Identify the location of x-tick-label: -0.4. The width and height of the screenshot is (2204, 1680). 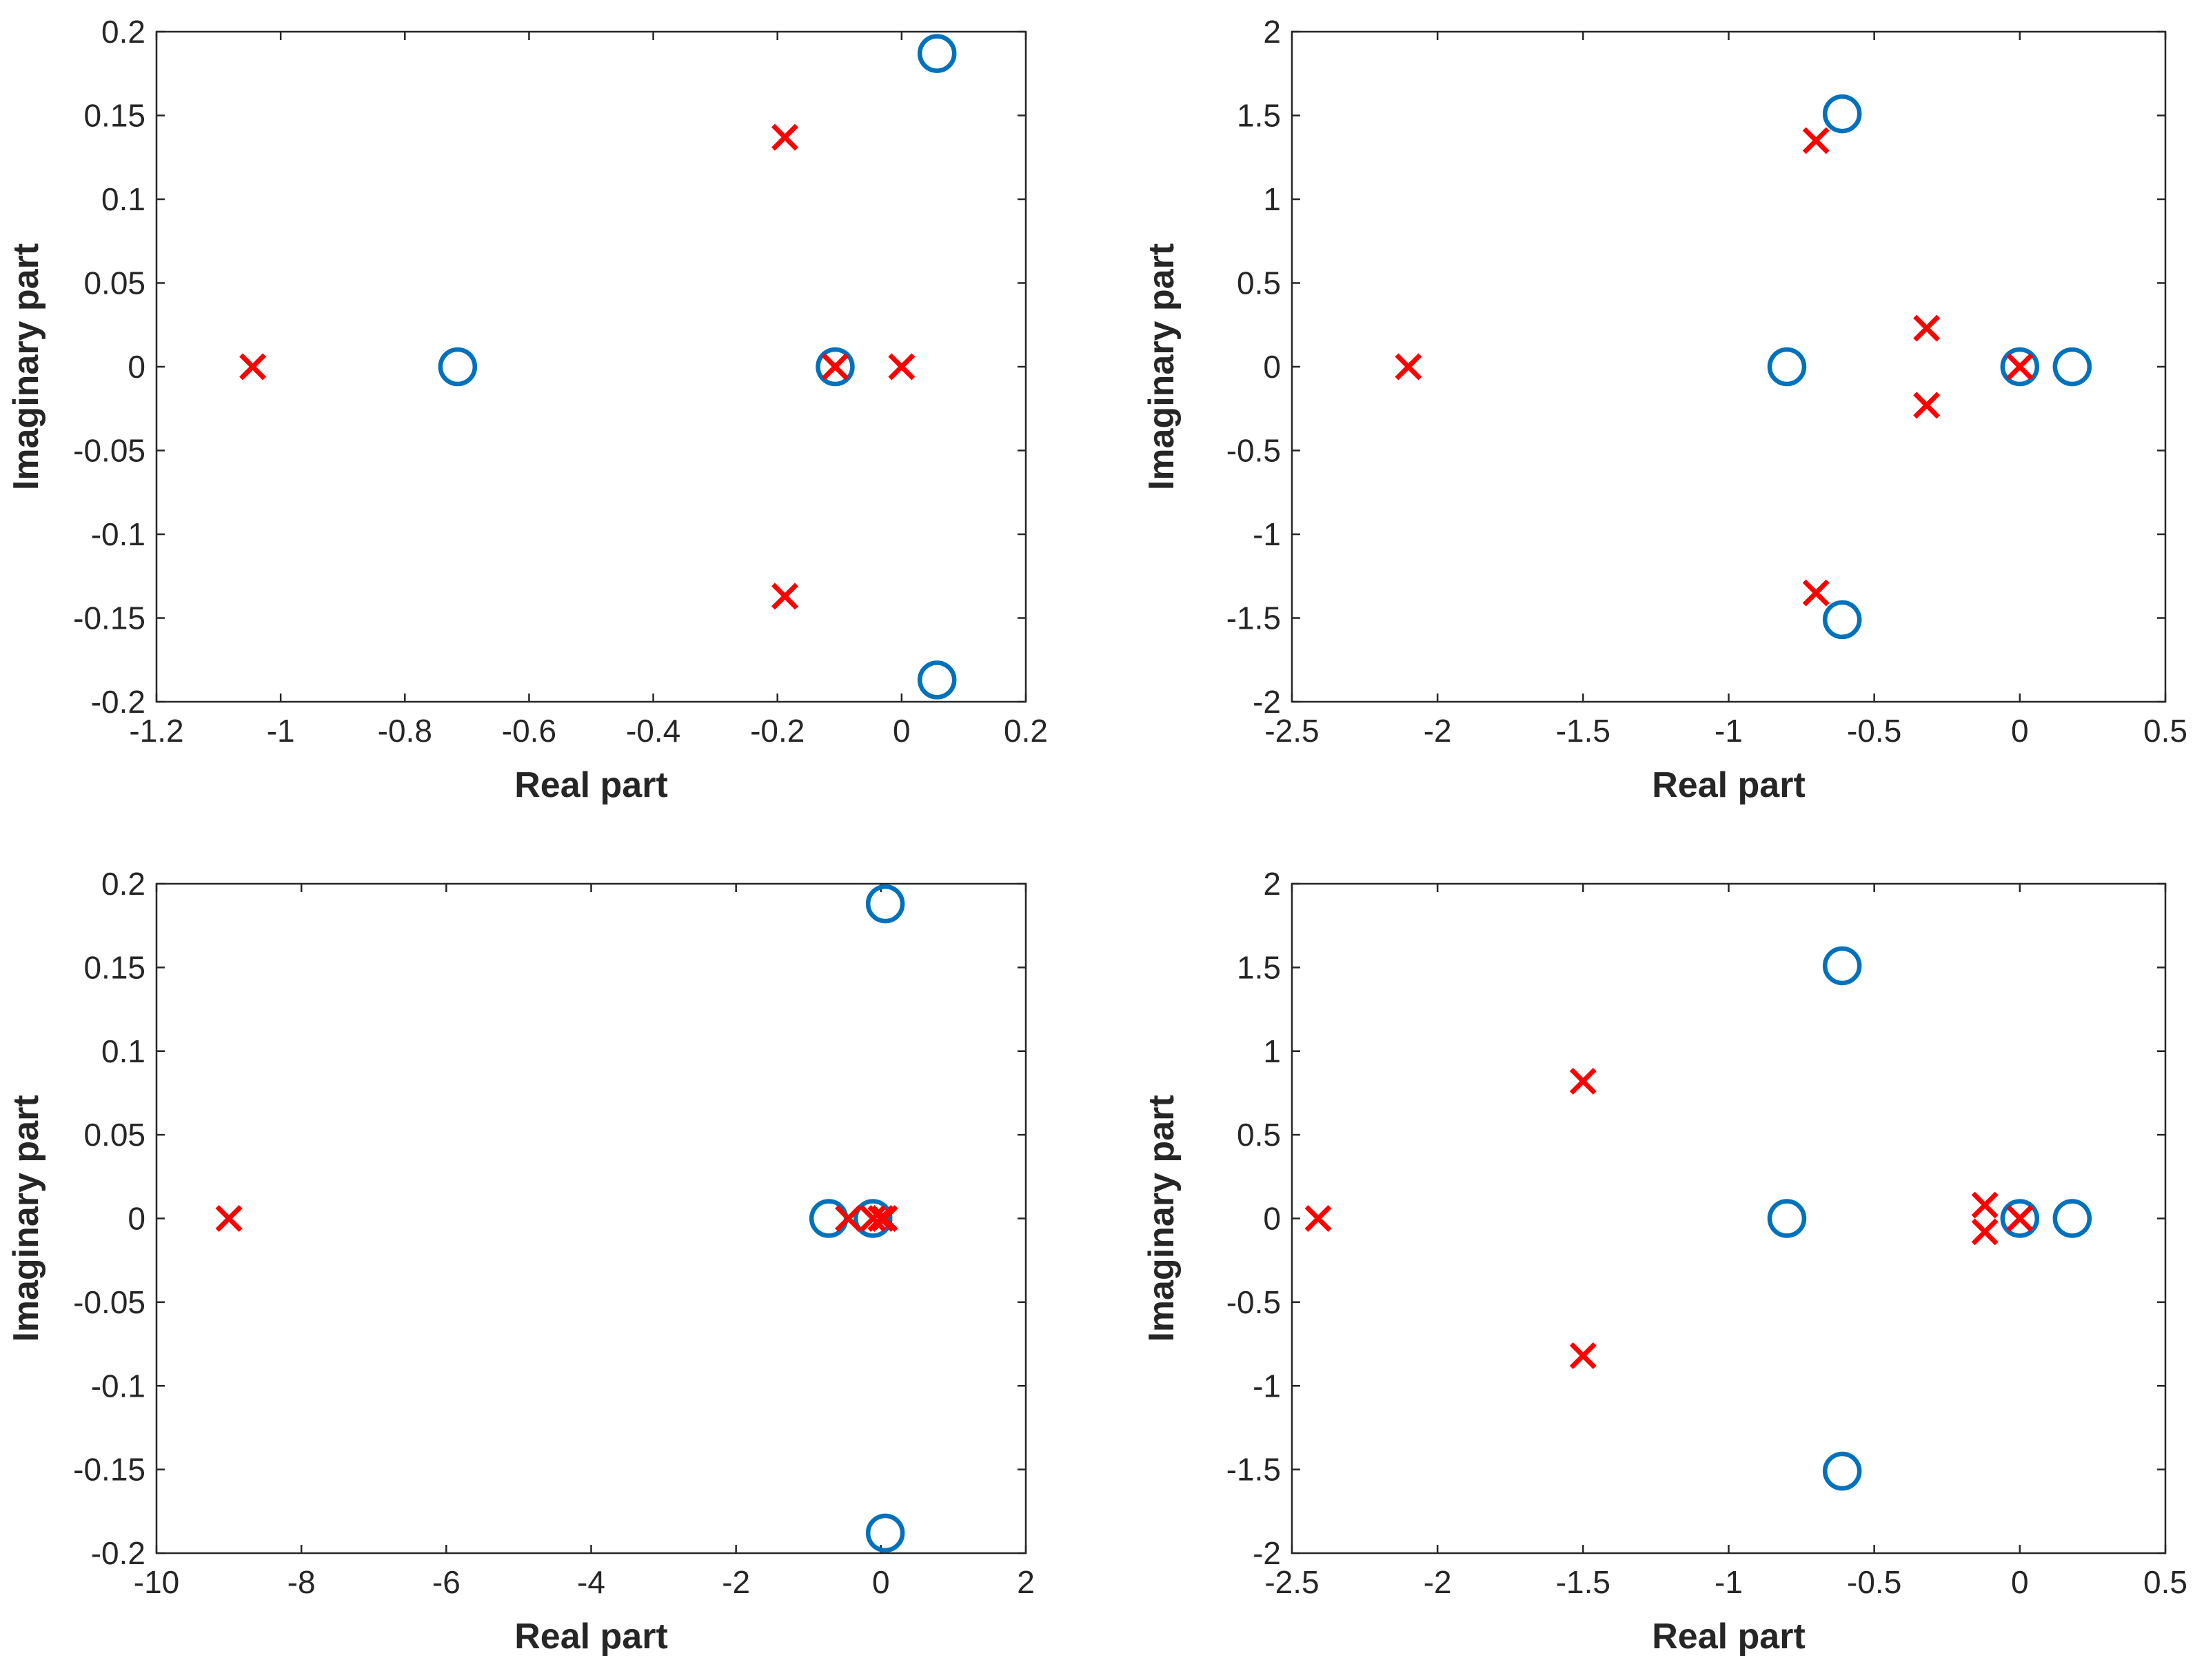
(653, 731).